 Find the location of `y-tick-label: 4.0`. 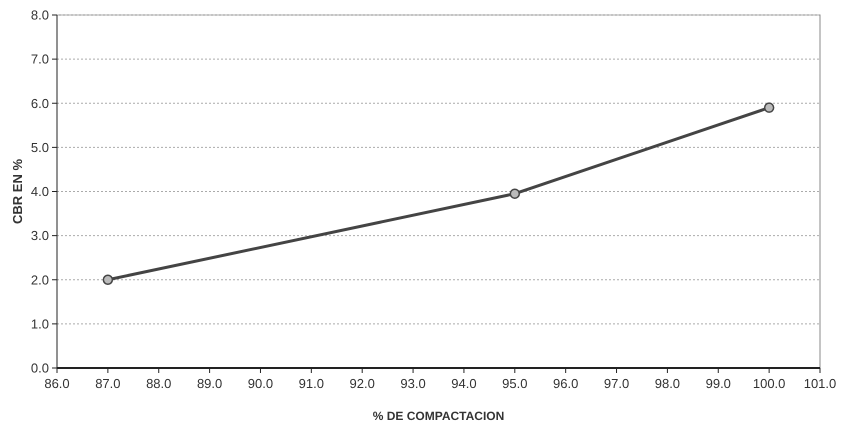

y-tick-label: 4.0 is located at coordinates (39, 191).